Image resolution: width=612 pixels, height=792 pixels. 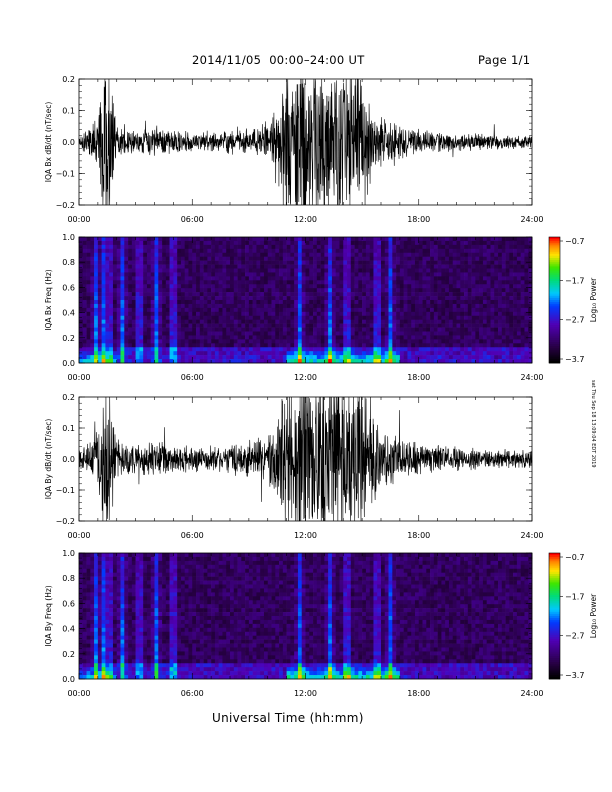 What do you see at coordinates (192, 377) in the screenshot?
I see `x-tick-label: 06:00` at bounding box center [192, 377].